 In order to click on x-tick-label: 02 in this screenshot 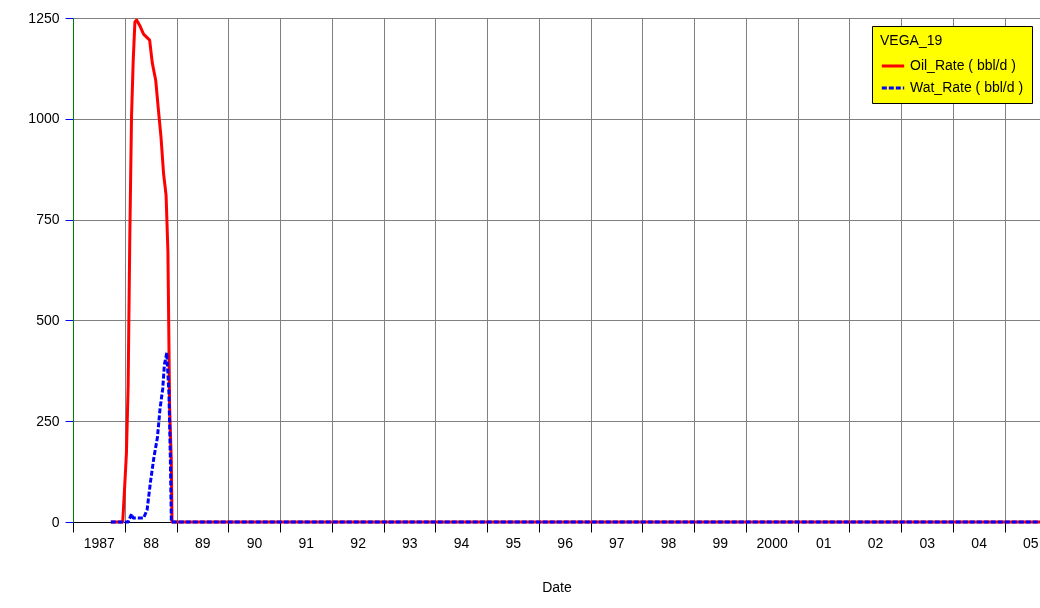, I will do `click(875, 542)`.